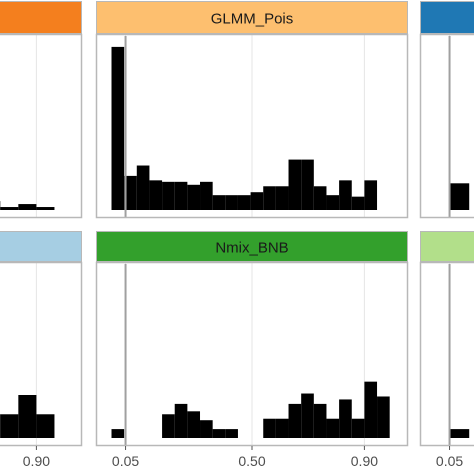 The width and height of the screenshot is (474, 474). I want to click on facet-panel-r1c3, so click(446, 110).